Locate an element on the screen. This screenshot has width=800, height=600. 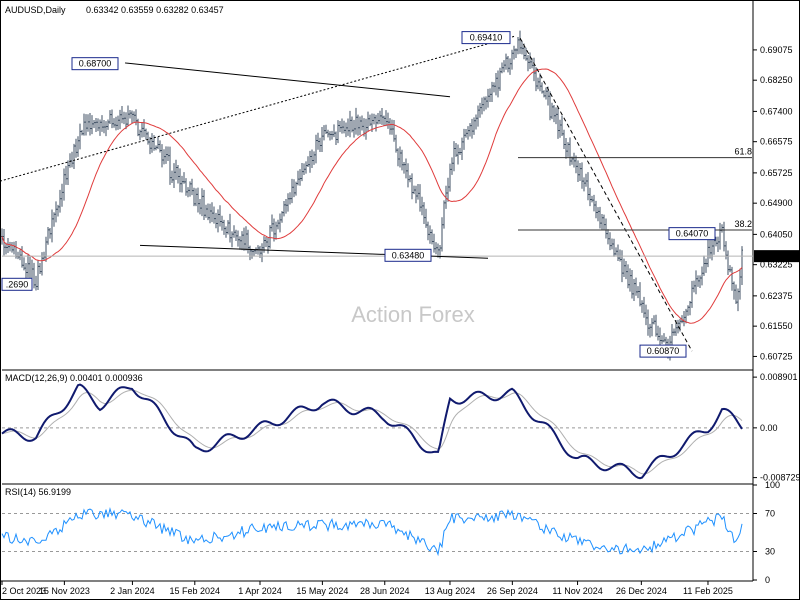
price-annotation-label: .2690 is located at coordinates (17, 284).